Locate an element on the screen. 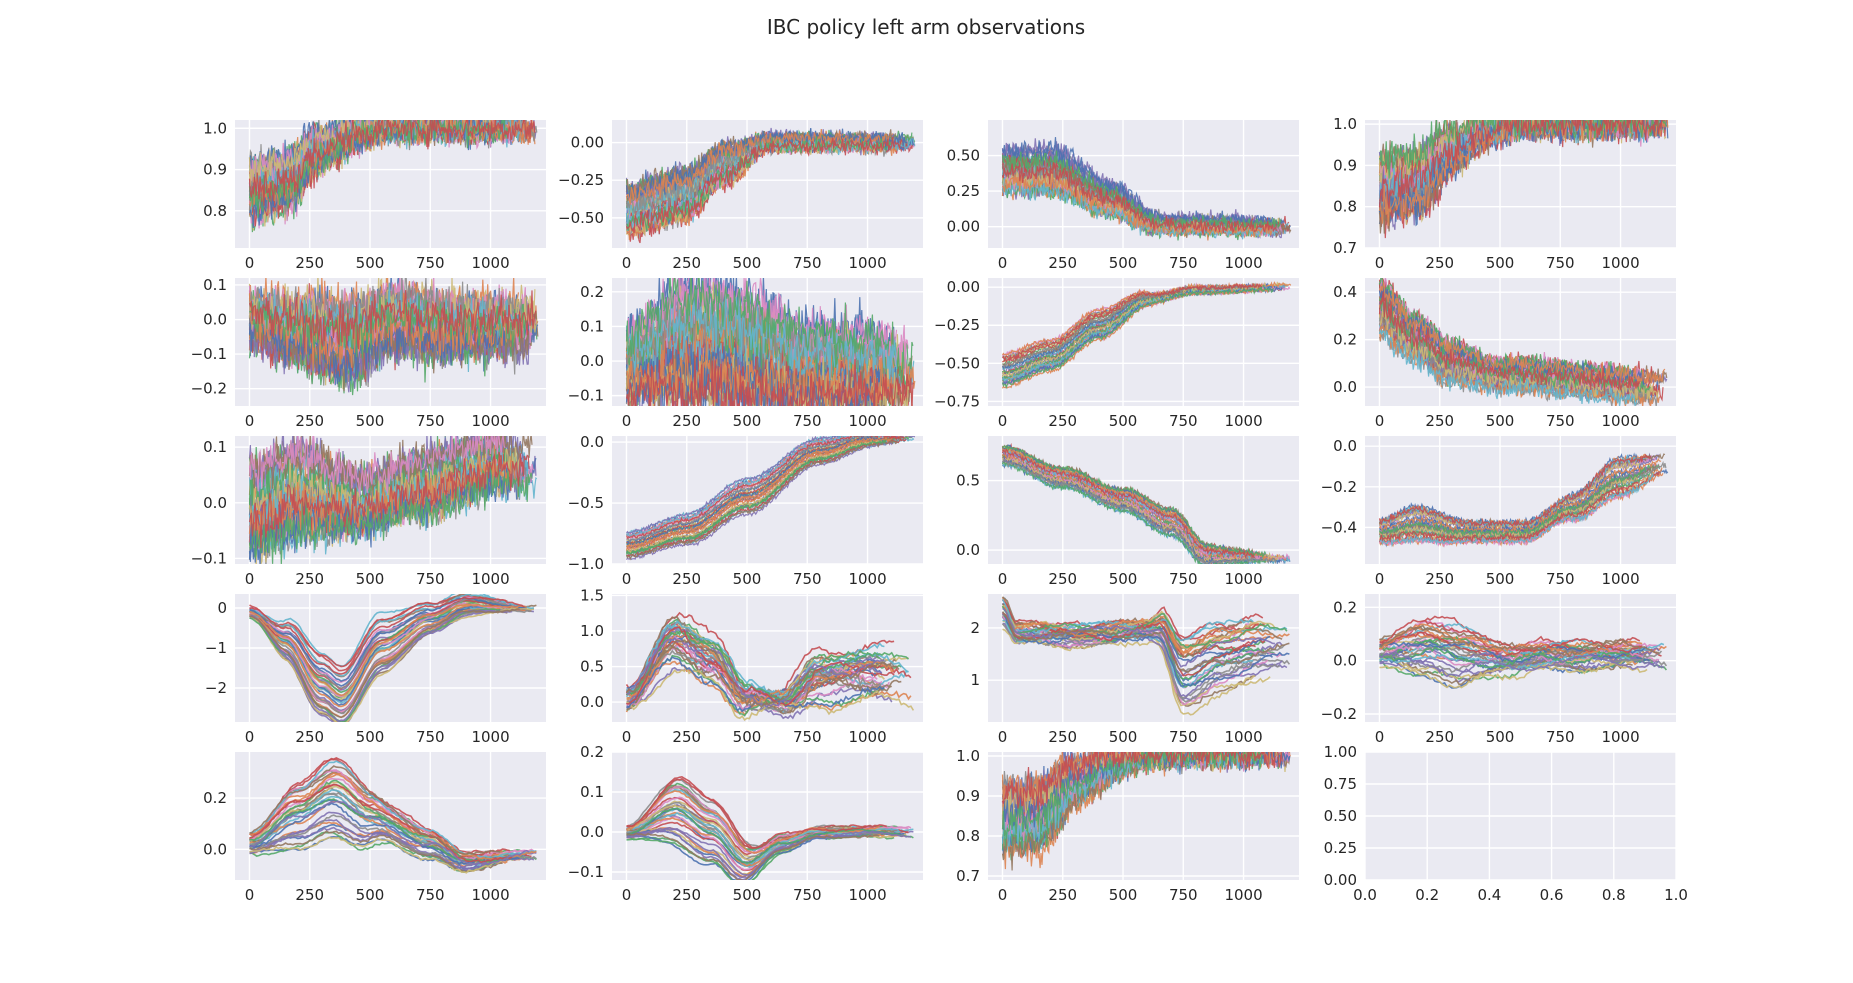 The image size is (1853, 983). subplot-15: 0 250 500 750 1000 1 2 is located at coordinates (1134, 670).